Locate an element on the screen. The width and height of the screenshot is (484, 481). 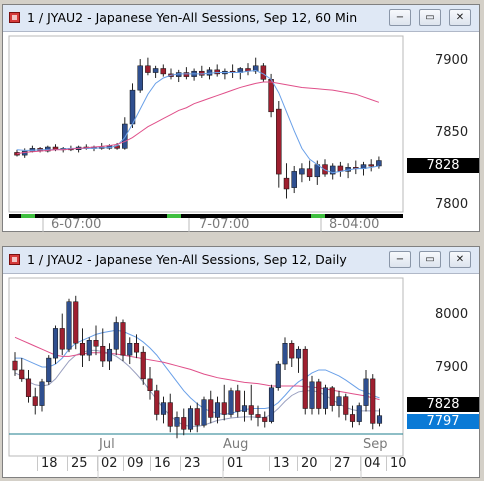
date-axis: 18 25 02 09 16 23 01 13 20 27 04 10 is located at coordinates (205, 466).